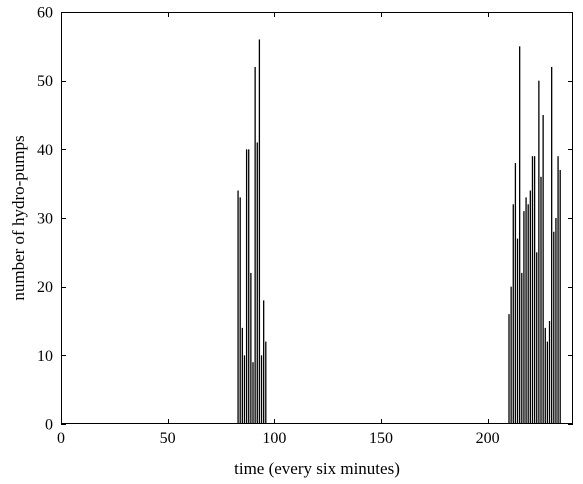 The height and width of the screenshot is (484, 583). I want to click on y-tick-label: 50, so click(45, 81).